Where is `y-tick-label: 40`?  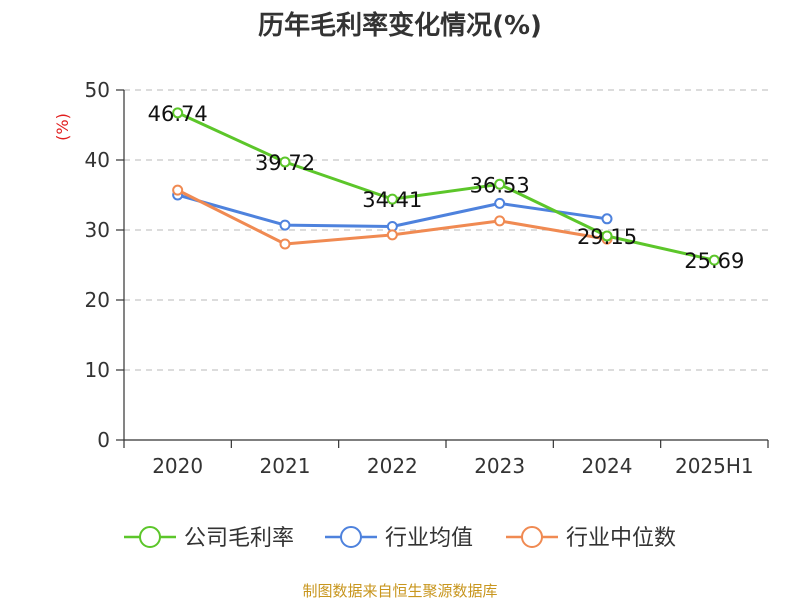
y-tick-label: 40 is located at coordinates (97, 160).